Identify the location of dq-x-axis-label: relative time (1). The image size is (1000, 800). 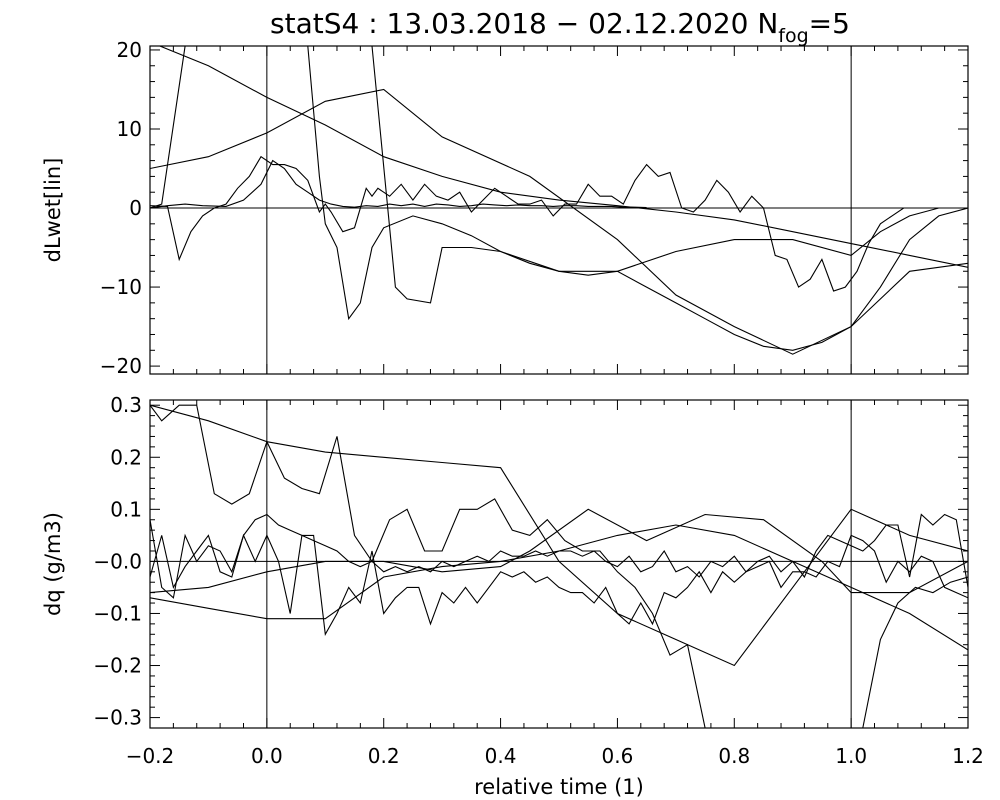
(559, 787).